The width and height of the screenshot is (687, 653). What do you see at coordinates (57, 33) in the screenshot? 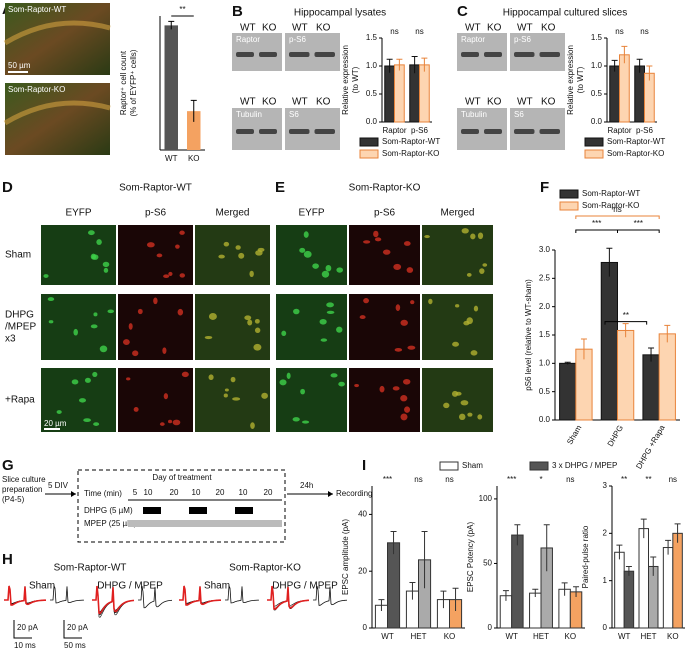
I see `cell-layer` at bounding box center [57, 33].